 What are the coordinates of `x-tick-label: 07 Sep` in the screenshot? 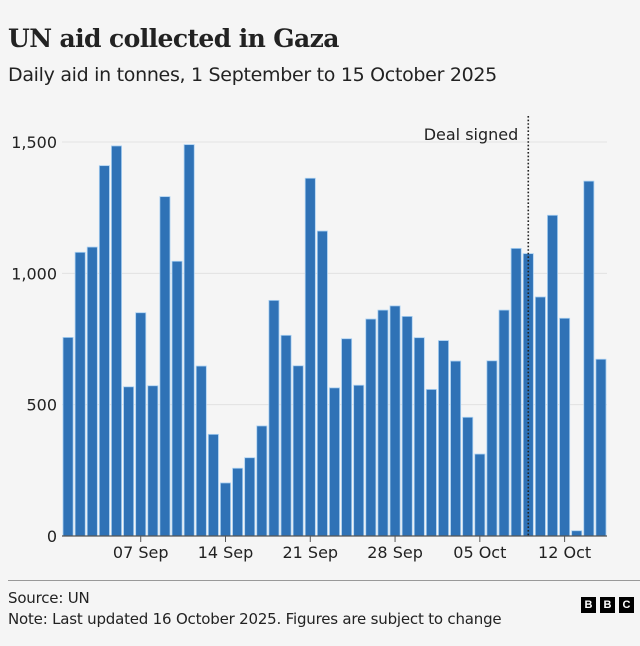 It's located at (141, 552).